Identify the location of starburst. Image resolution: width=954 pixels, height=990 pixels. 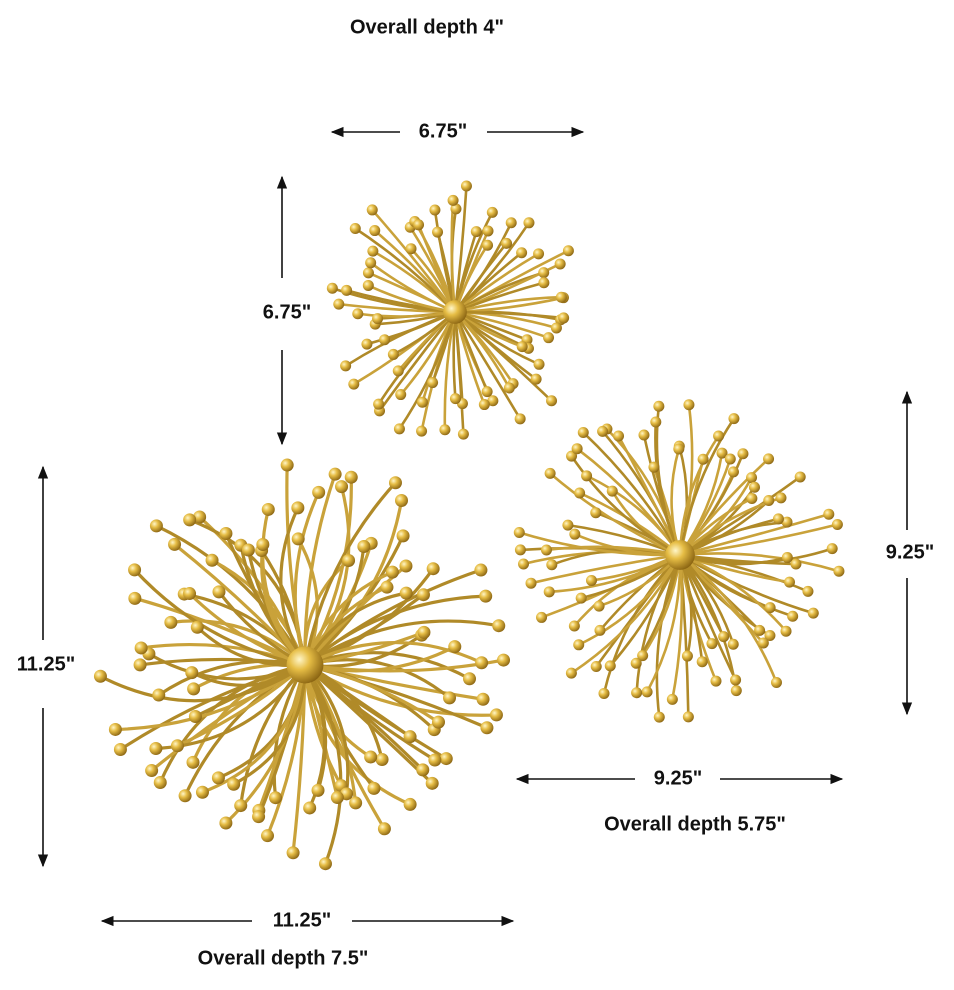
(450, 310).